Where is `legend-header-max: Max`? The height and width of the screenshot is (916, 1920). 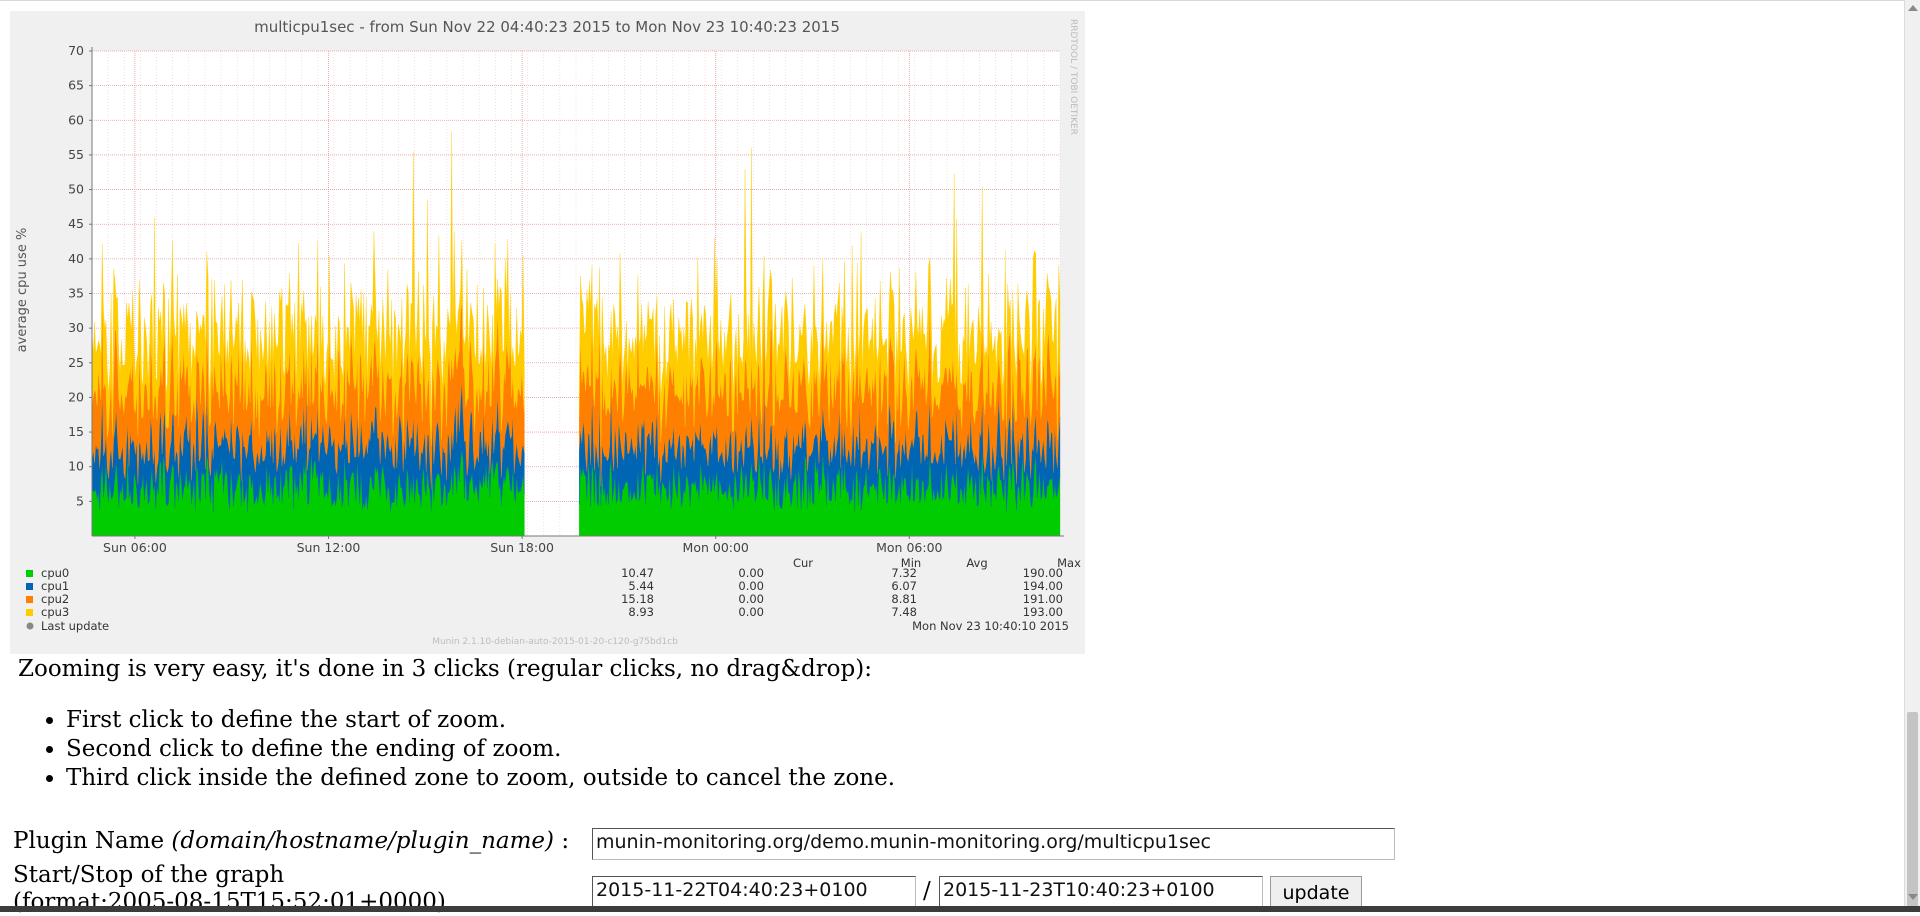 legend-header-max: Max is located at coordinates (1069, 563).